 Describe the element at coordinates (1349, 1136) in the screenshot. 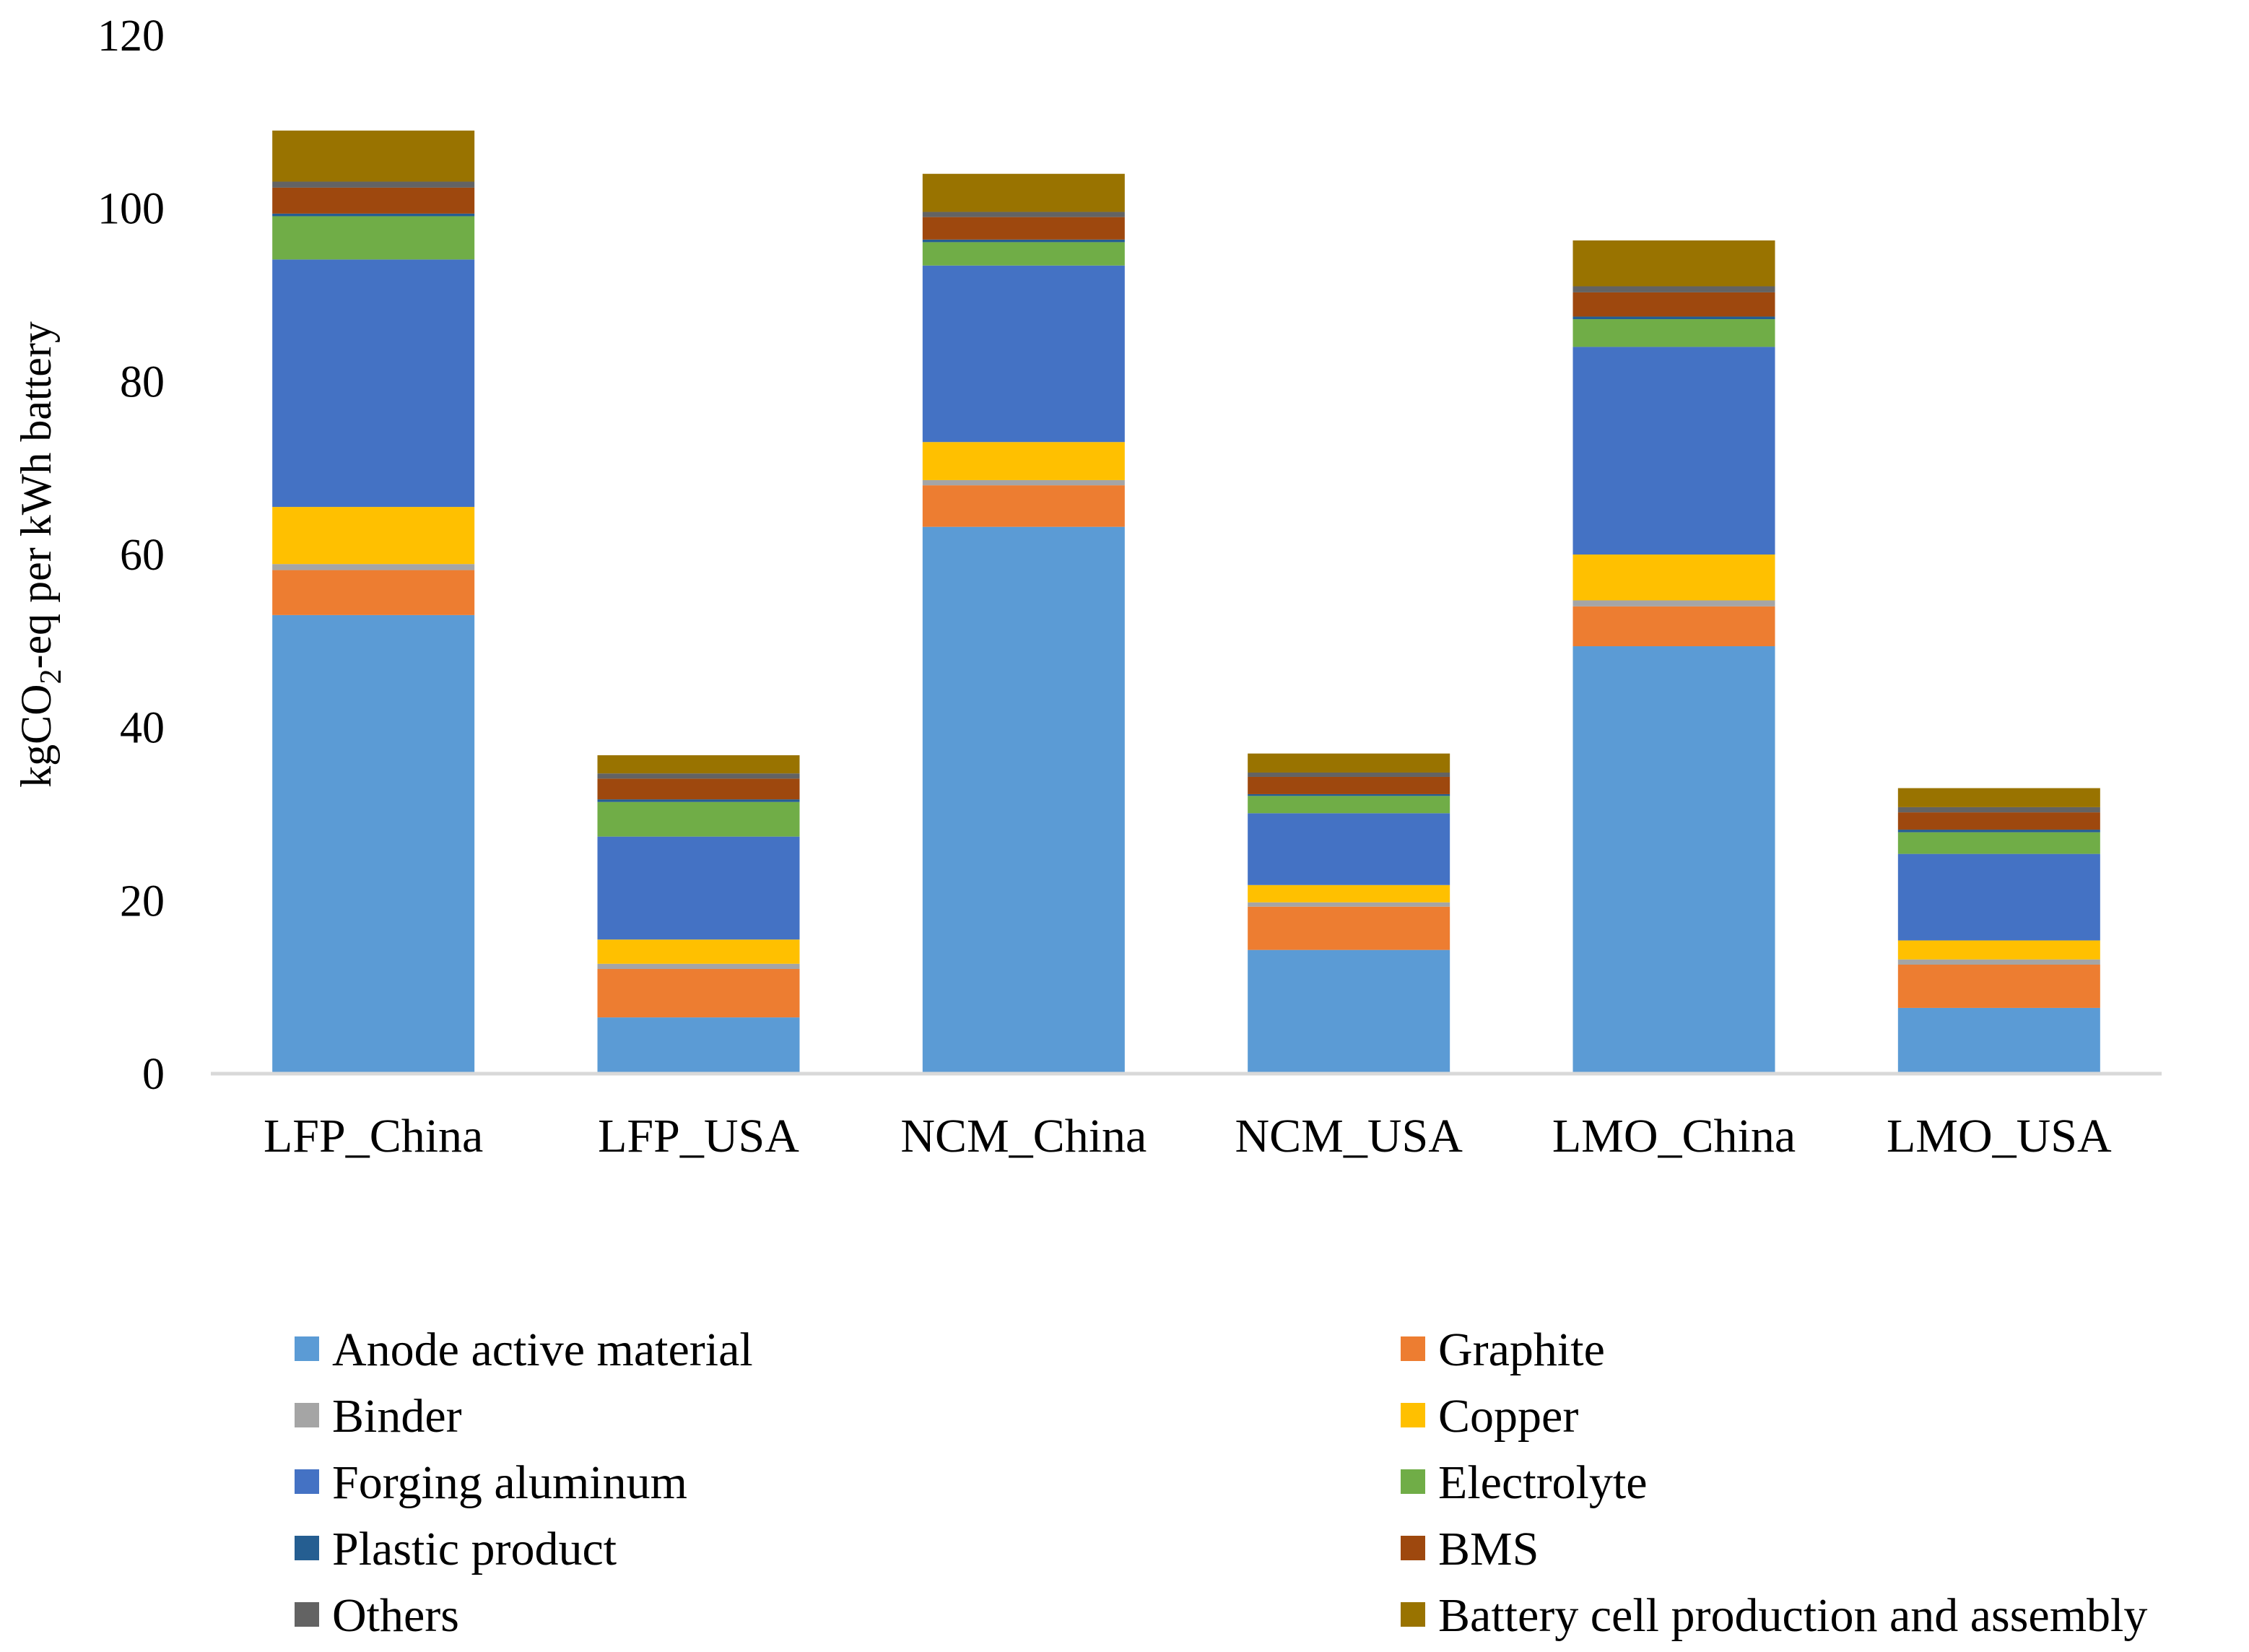

I see `x-category-label: NCM_USA` at that location.